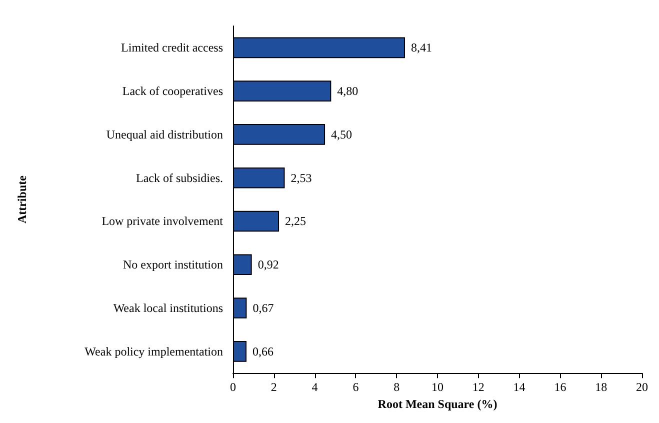  Describe the element at coordinates (295, 221) in the screenshot. I see `data-label: 2,25` at that location.